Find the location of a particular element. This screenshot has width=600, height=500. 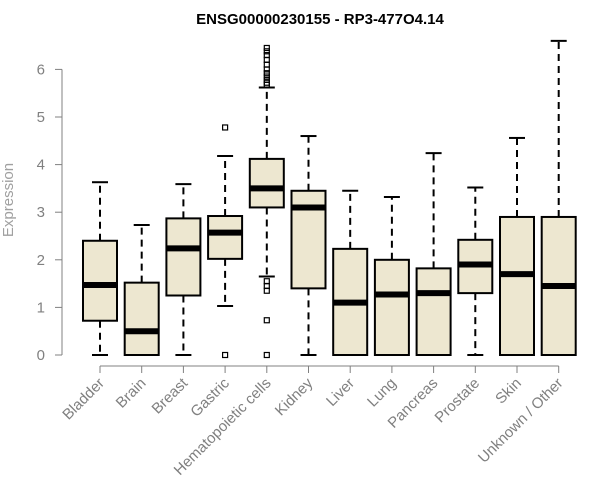

x-tick-label: Lung is located at coordinates (382, 393).